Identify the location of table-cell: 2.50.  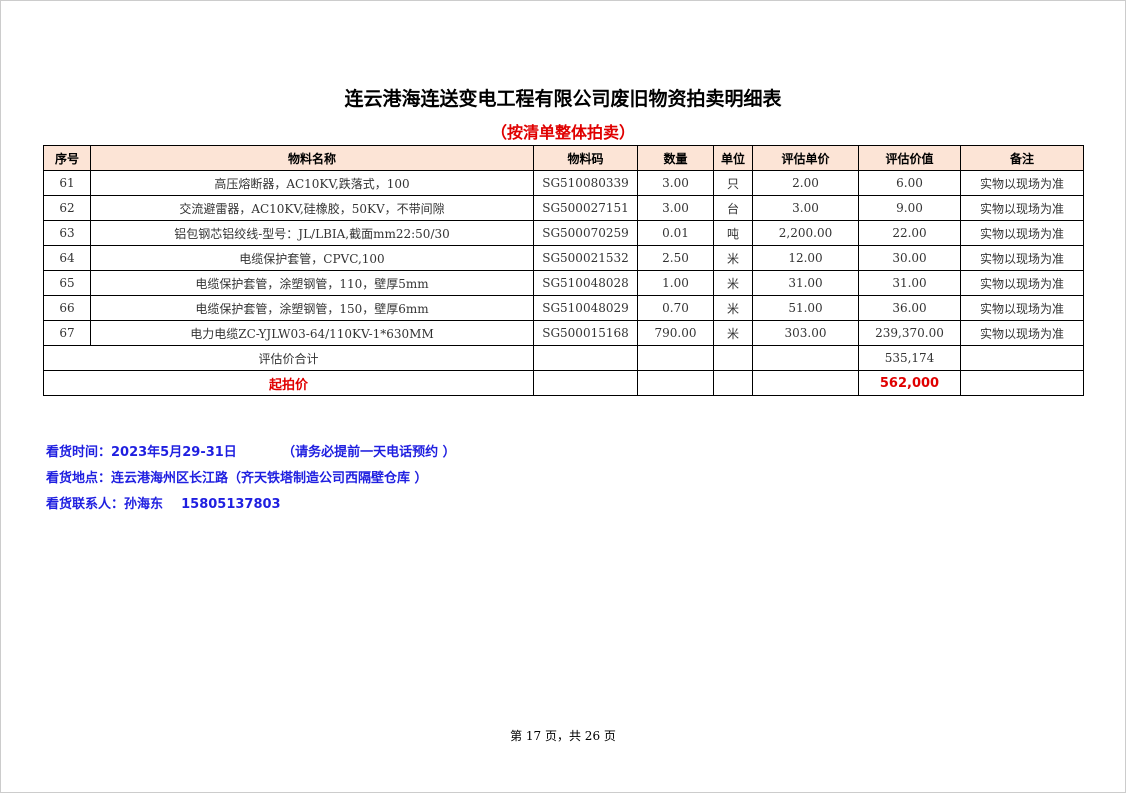
(675, 258).